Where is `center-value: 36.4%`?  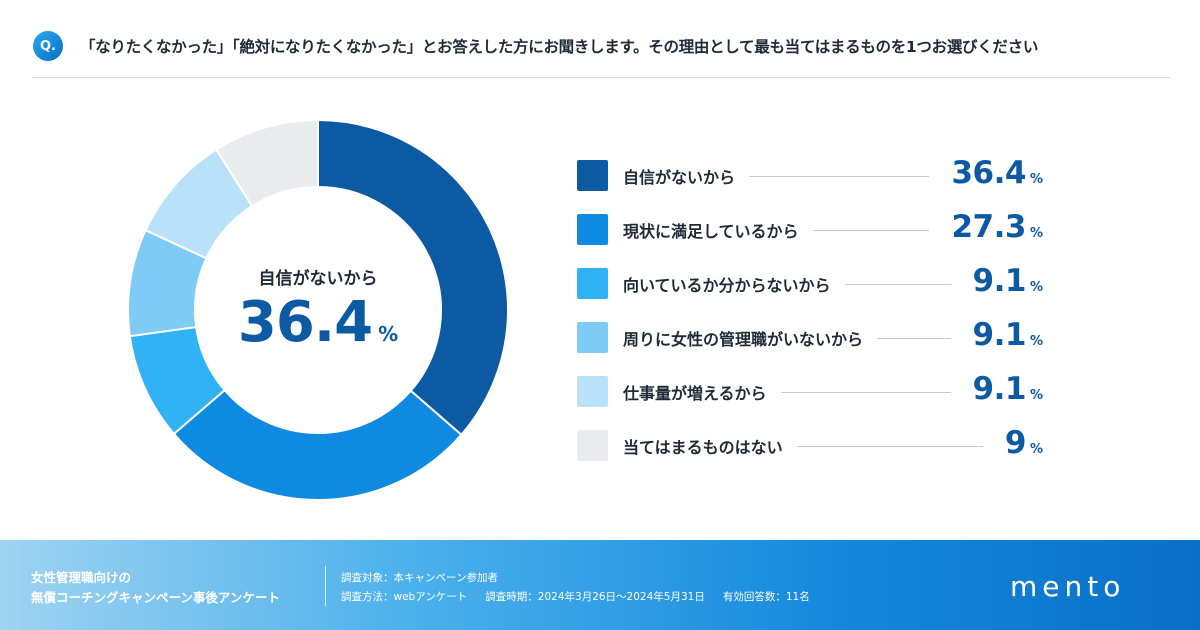 center-value: 36.4% is located at coordinates (318, 322).